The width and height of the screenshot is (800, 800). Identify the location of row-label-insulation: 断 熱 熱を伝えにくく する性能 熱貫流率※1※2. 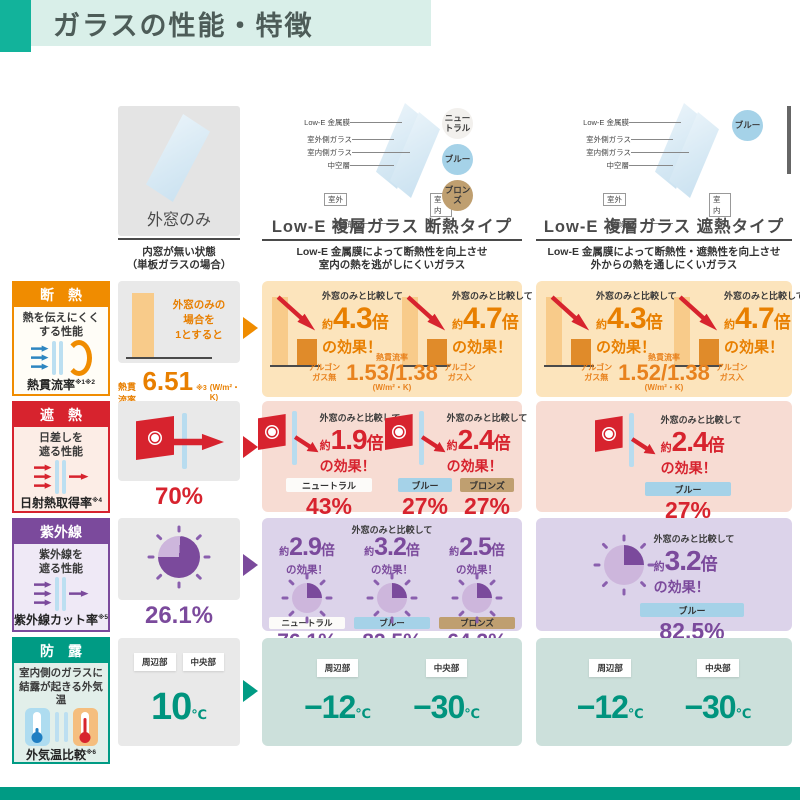
(61, 338).